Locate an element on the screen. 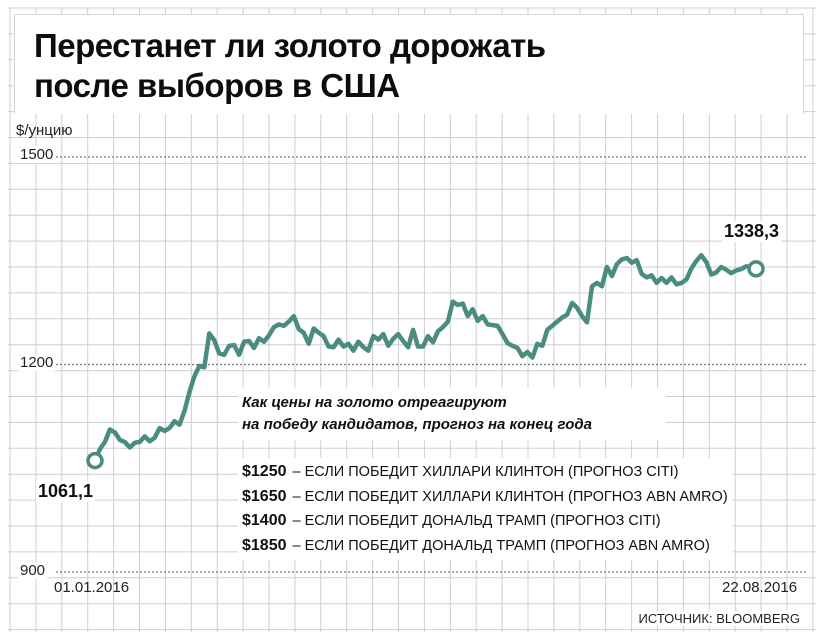 This screenshot has width=824, height=640. forecast-price: $1250 is located at coordinates (264, 471).